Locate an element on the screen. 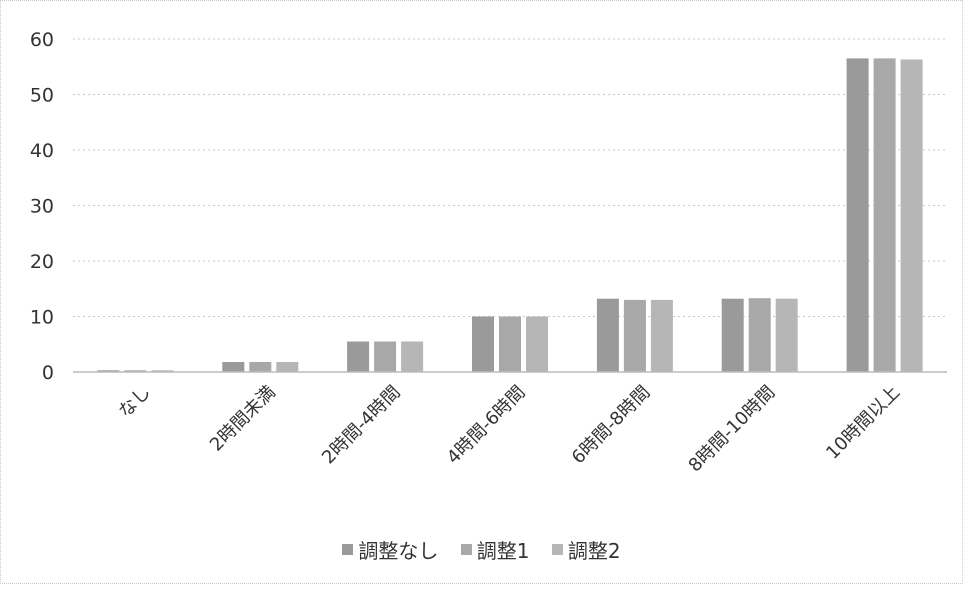 The image size is (963, 589). y-axis-ticks: 0 10 20 30 40 50 60 is located at coordinates (42, 206).